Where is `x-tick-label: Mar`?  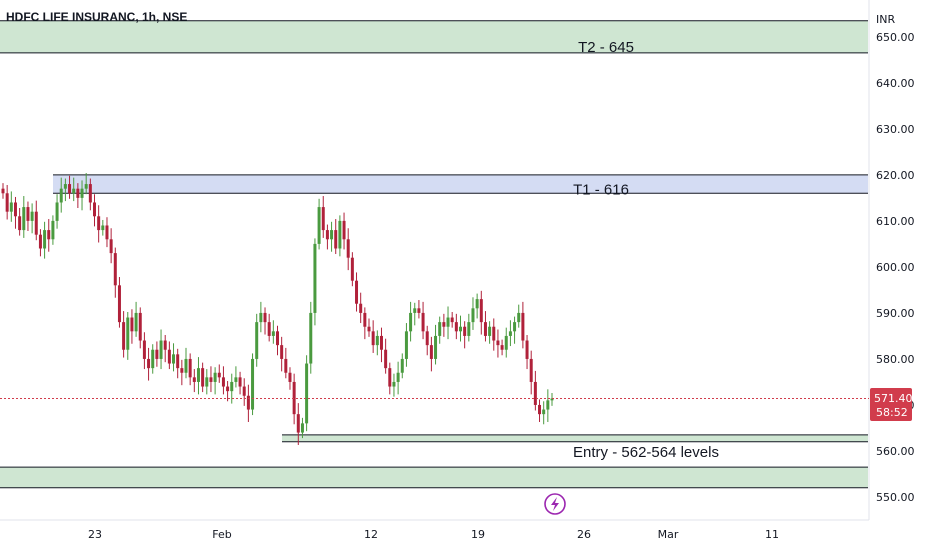
x-tick-label: Mar is located at coordinates (668, 534).